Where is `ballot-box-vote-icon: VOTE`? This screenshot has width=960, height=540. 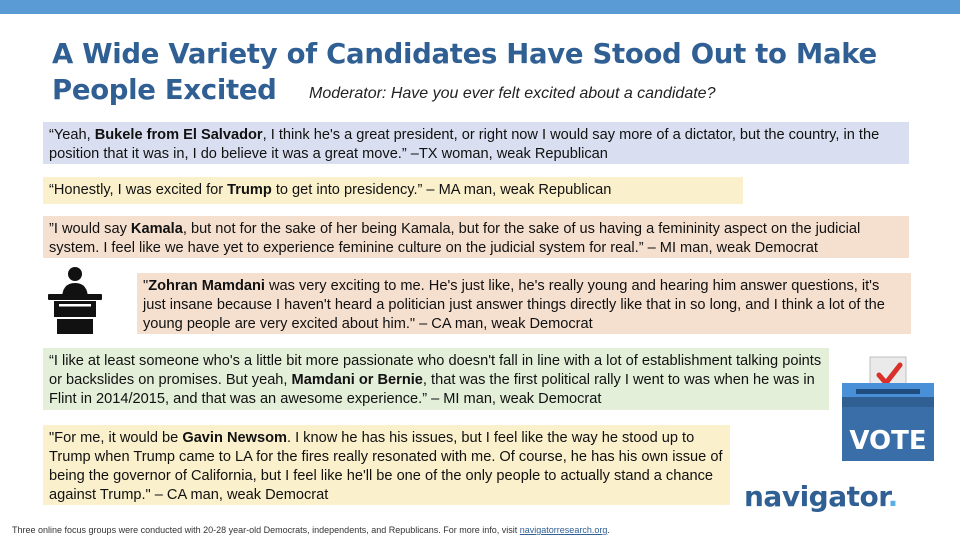 ballot-box-vote-icon: VOTE is located at coordinates (888, 408).